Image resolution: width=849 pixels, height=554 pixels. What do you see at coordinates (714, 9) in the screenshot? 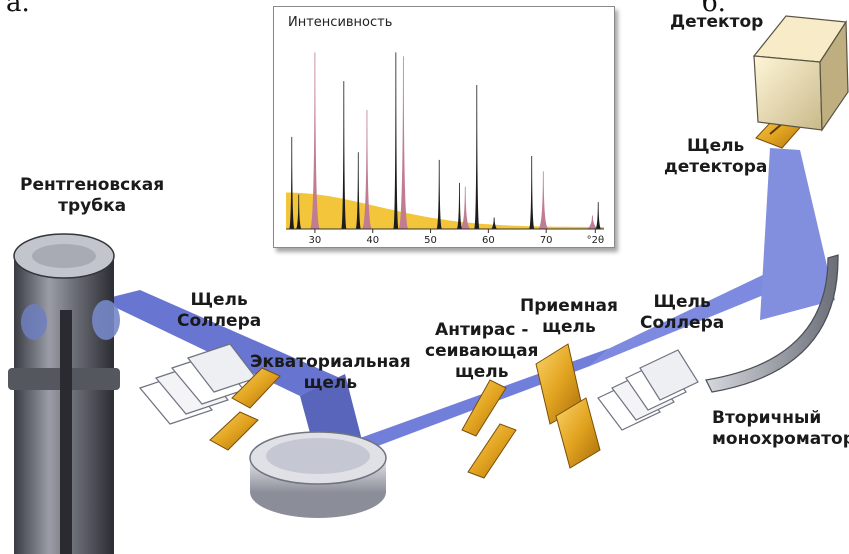
I see `cropped-caption-right: б.` at bounding box center [714, 9].